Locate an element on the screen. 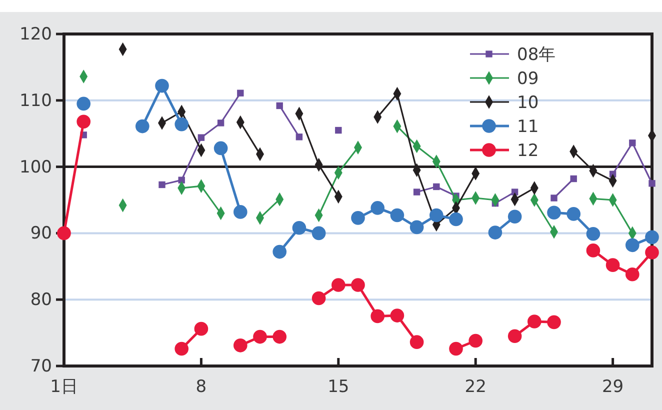 This screenshot has height=410, width=662. y-tick-label: 100 is located at coordinates (36, 167).